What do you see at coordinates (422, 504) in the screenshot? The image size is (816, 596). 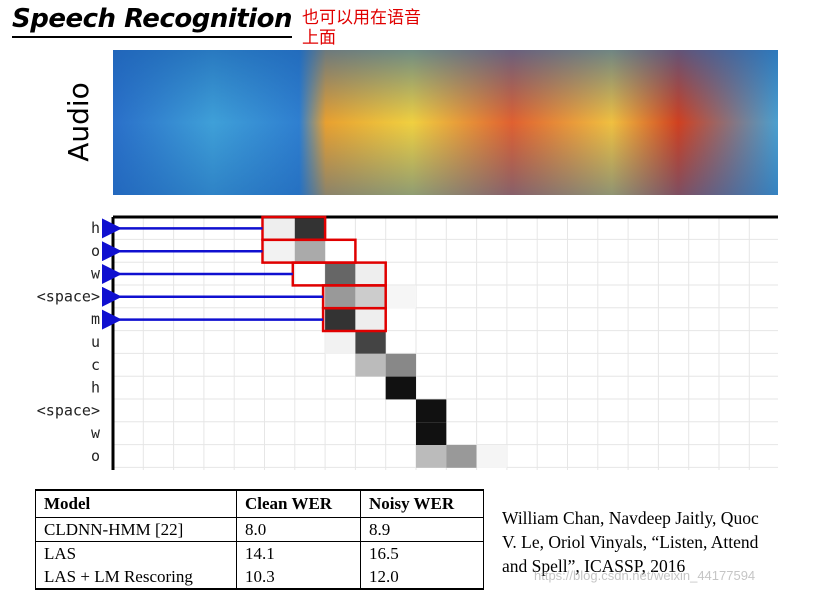 I see `column-header: Noisy WER` at bounding box center [422, 504].